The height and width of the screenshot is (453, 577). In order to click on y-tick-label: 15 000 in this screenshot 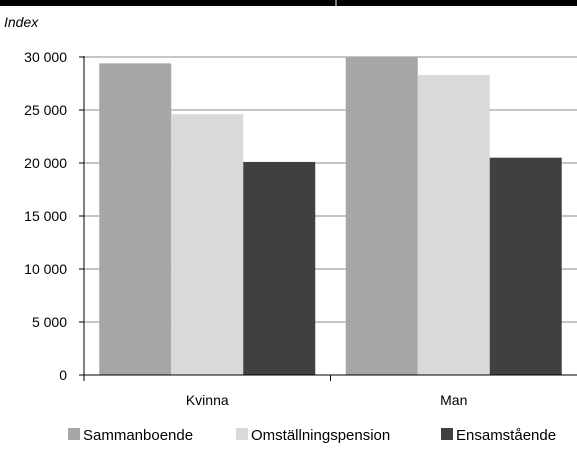, I will do `click(45, 216)`.